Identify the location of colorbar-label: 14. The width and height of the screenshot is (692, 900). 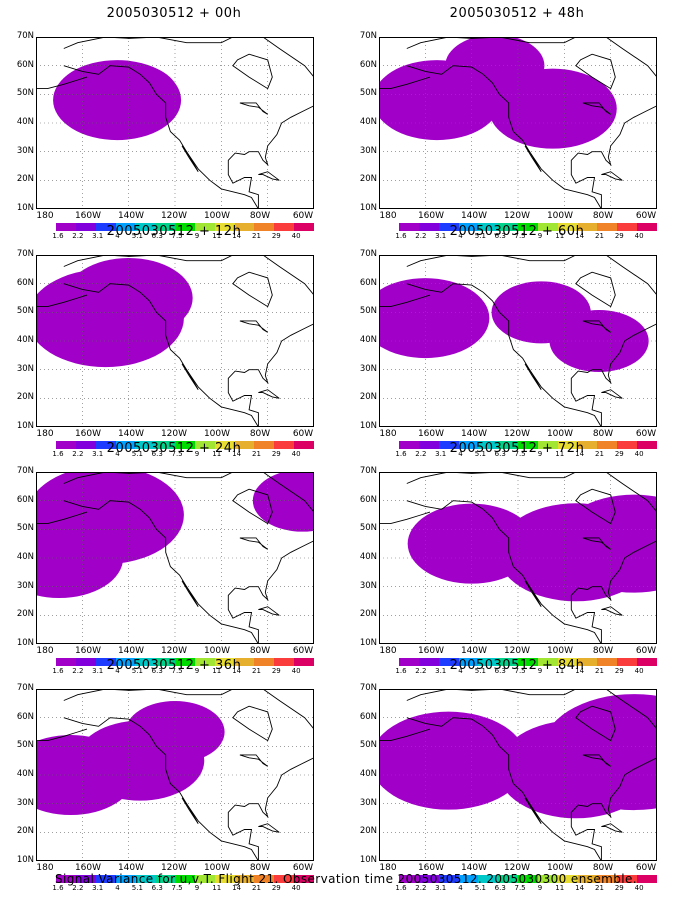
(237, 236).